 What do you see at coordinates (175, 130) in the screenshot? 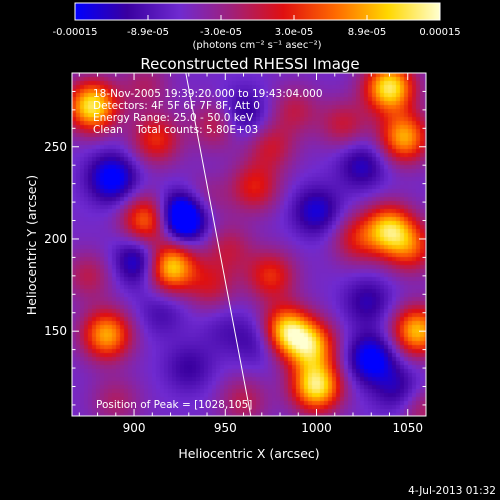
I see `annotation-clean-counts: Clean Total counts: 5.80E+03` at bounding box center [175, 130].